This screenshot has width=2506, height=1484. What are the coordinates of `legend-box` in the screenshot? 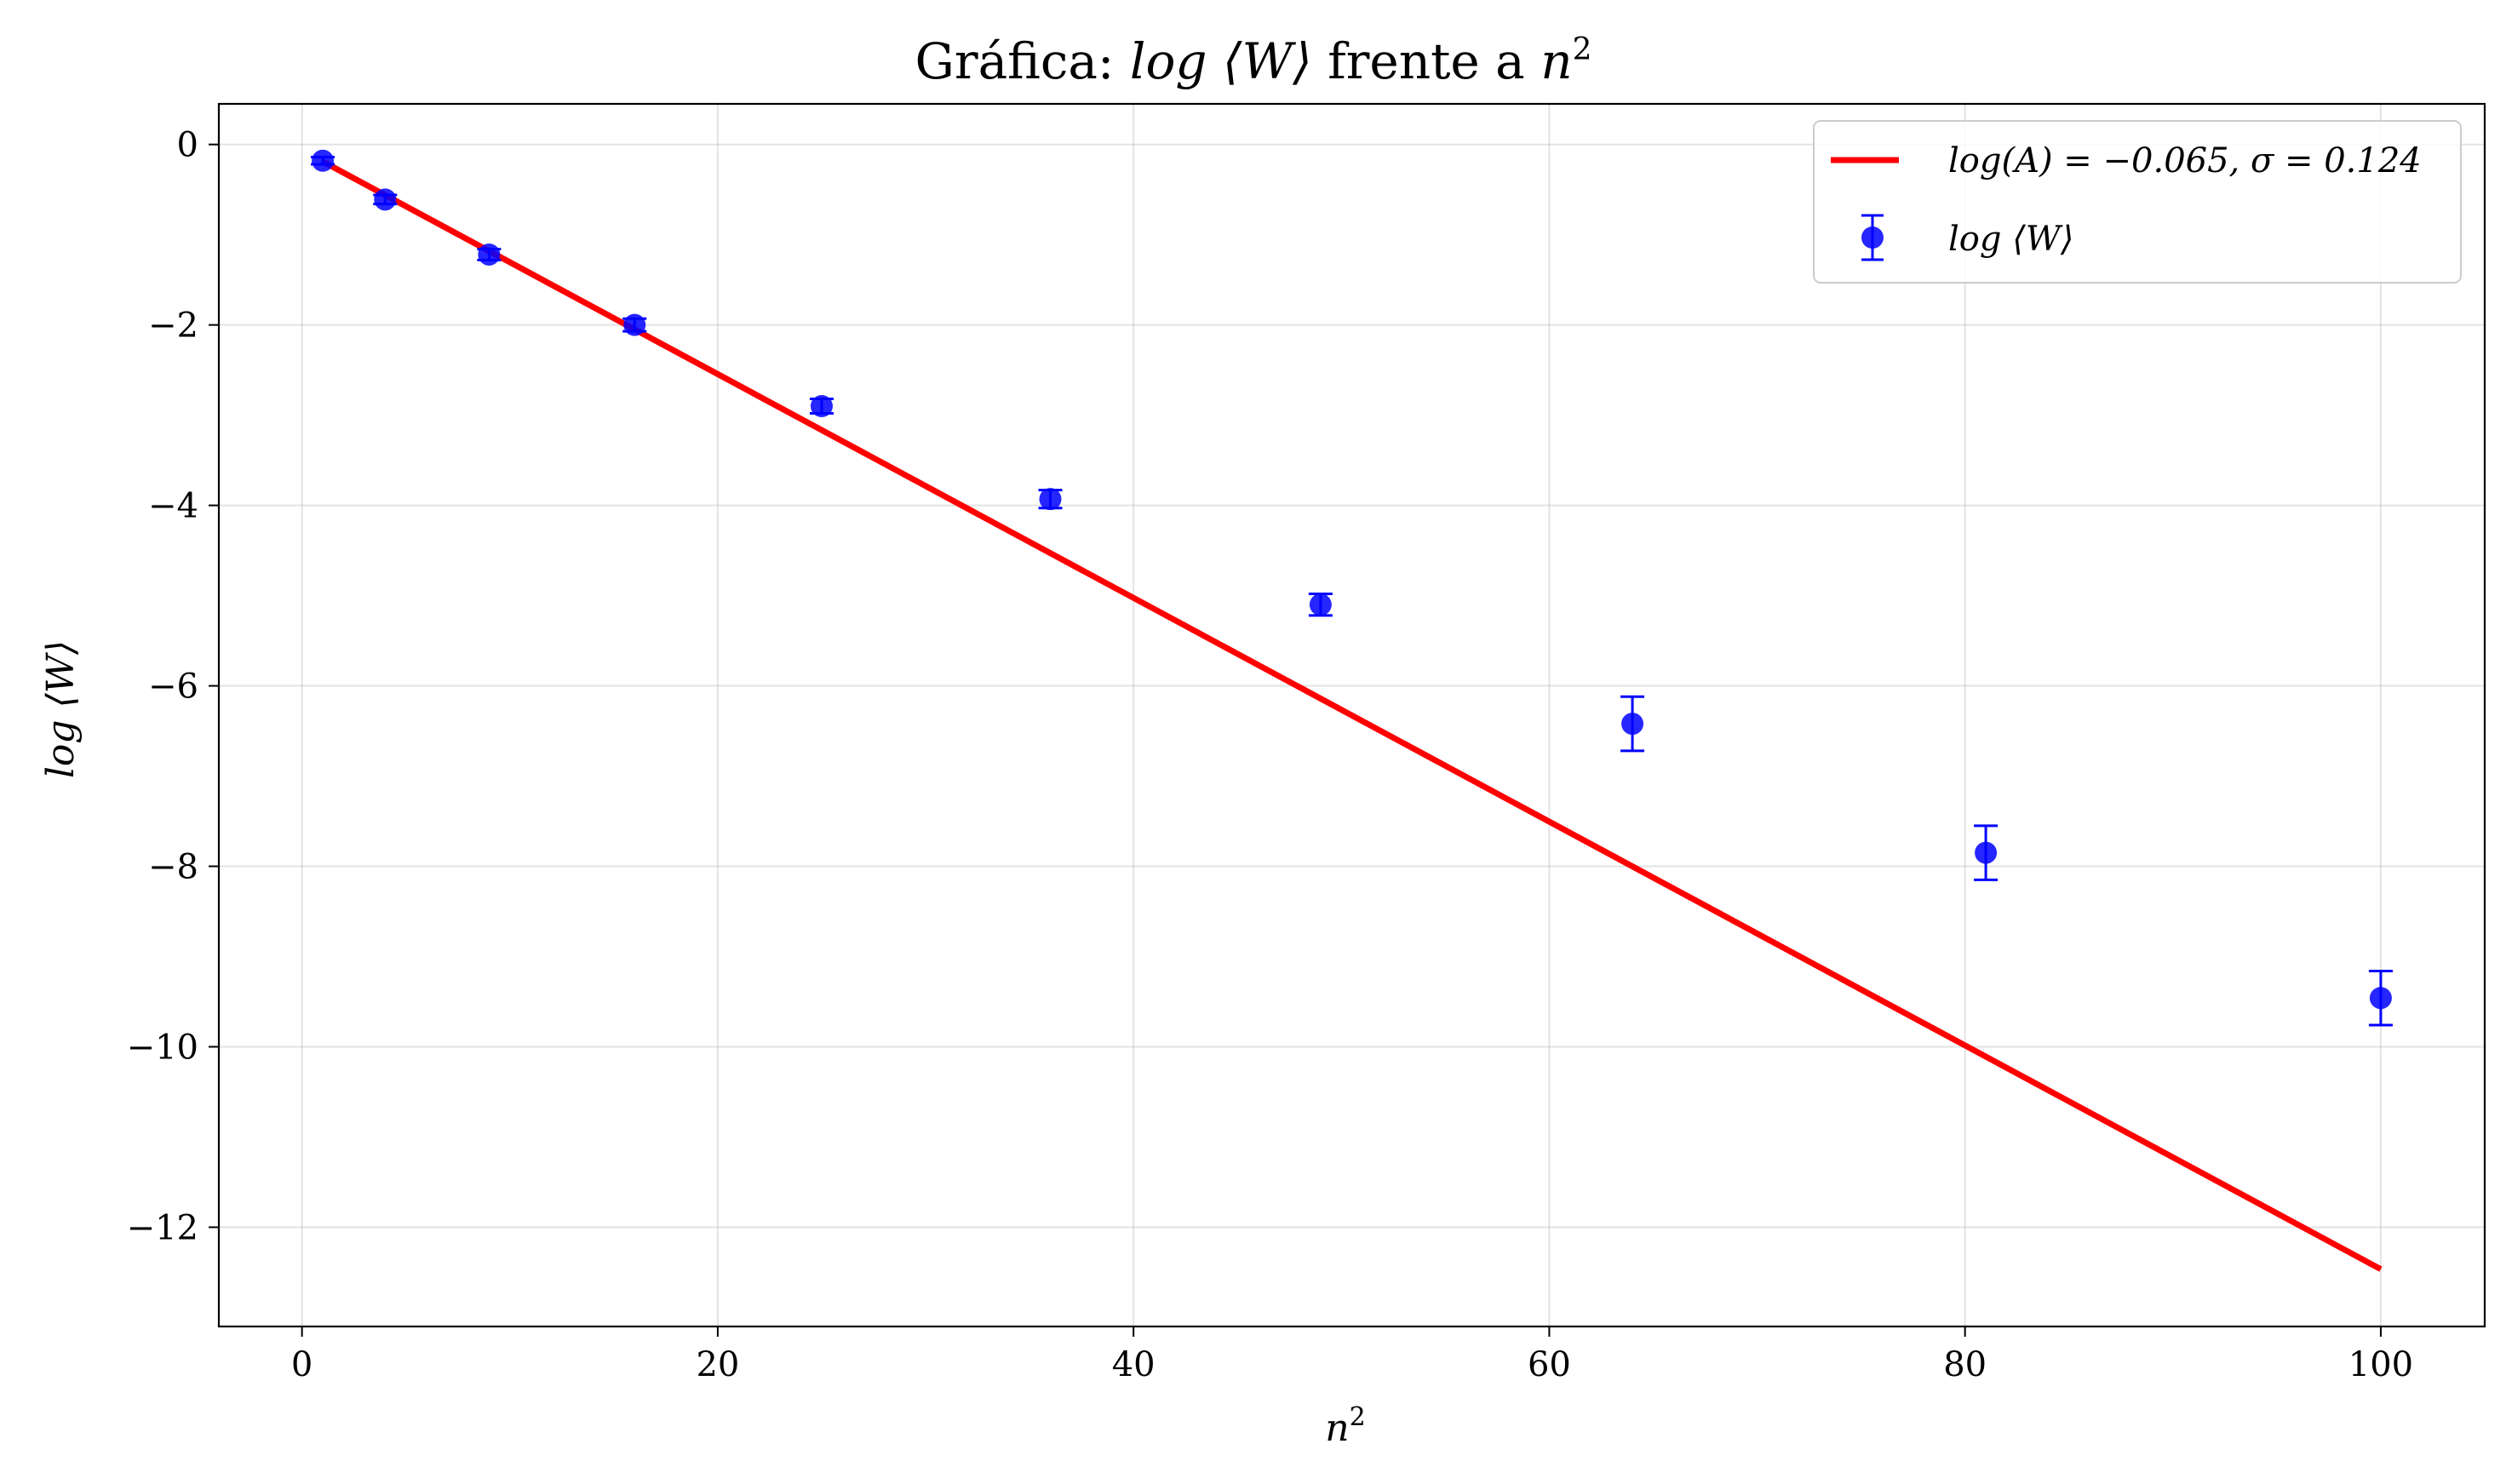 It's located at (2137, 202).